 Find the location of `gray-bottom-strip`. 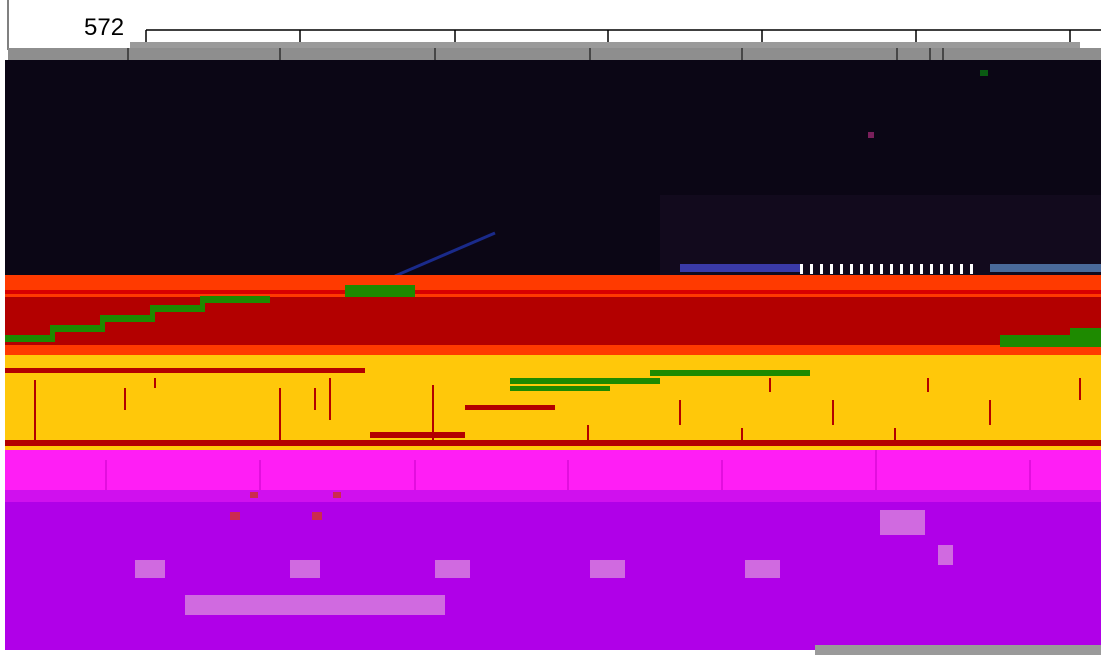

gray-bottom-strip is located at coordinates (958, 650).